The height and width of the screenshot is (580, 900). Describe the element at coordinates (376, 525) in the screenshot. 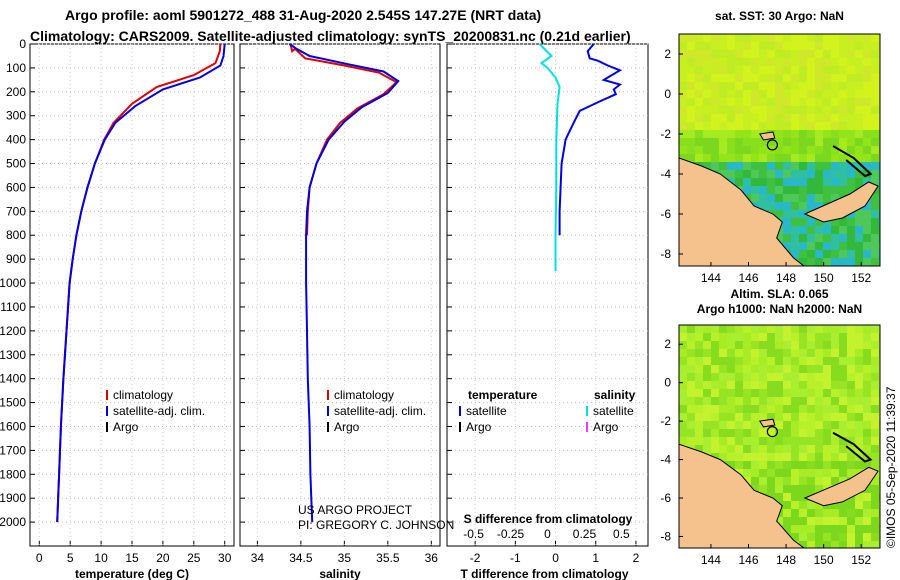

I see `credit-pi: PI: GREGORY C. JOHNSON` at that location.